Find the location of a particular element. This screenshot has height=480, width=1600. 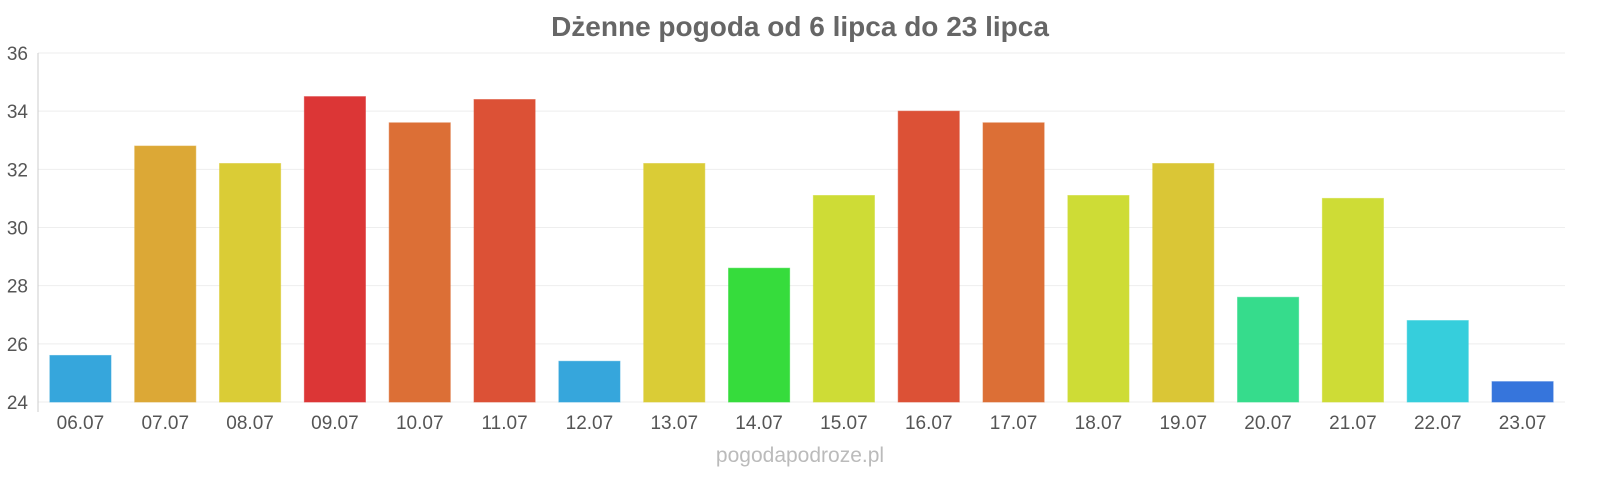

y-tick-label: 36 is located at coordinates (17, 54).